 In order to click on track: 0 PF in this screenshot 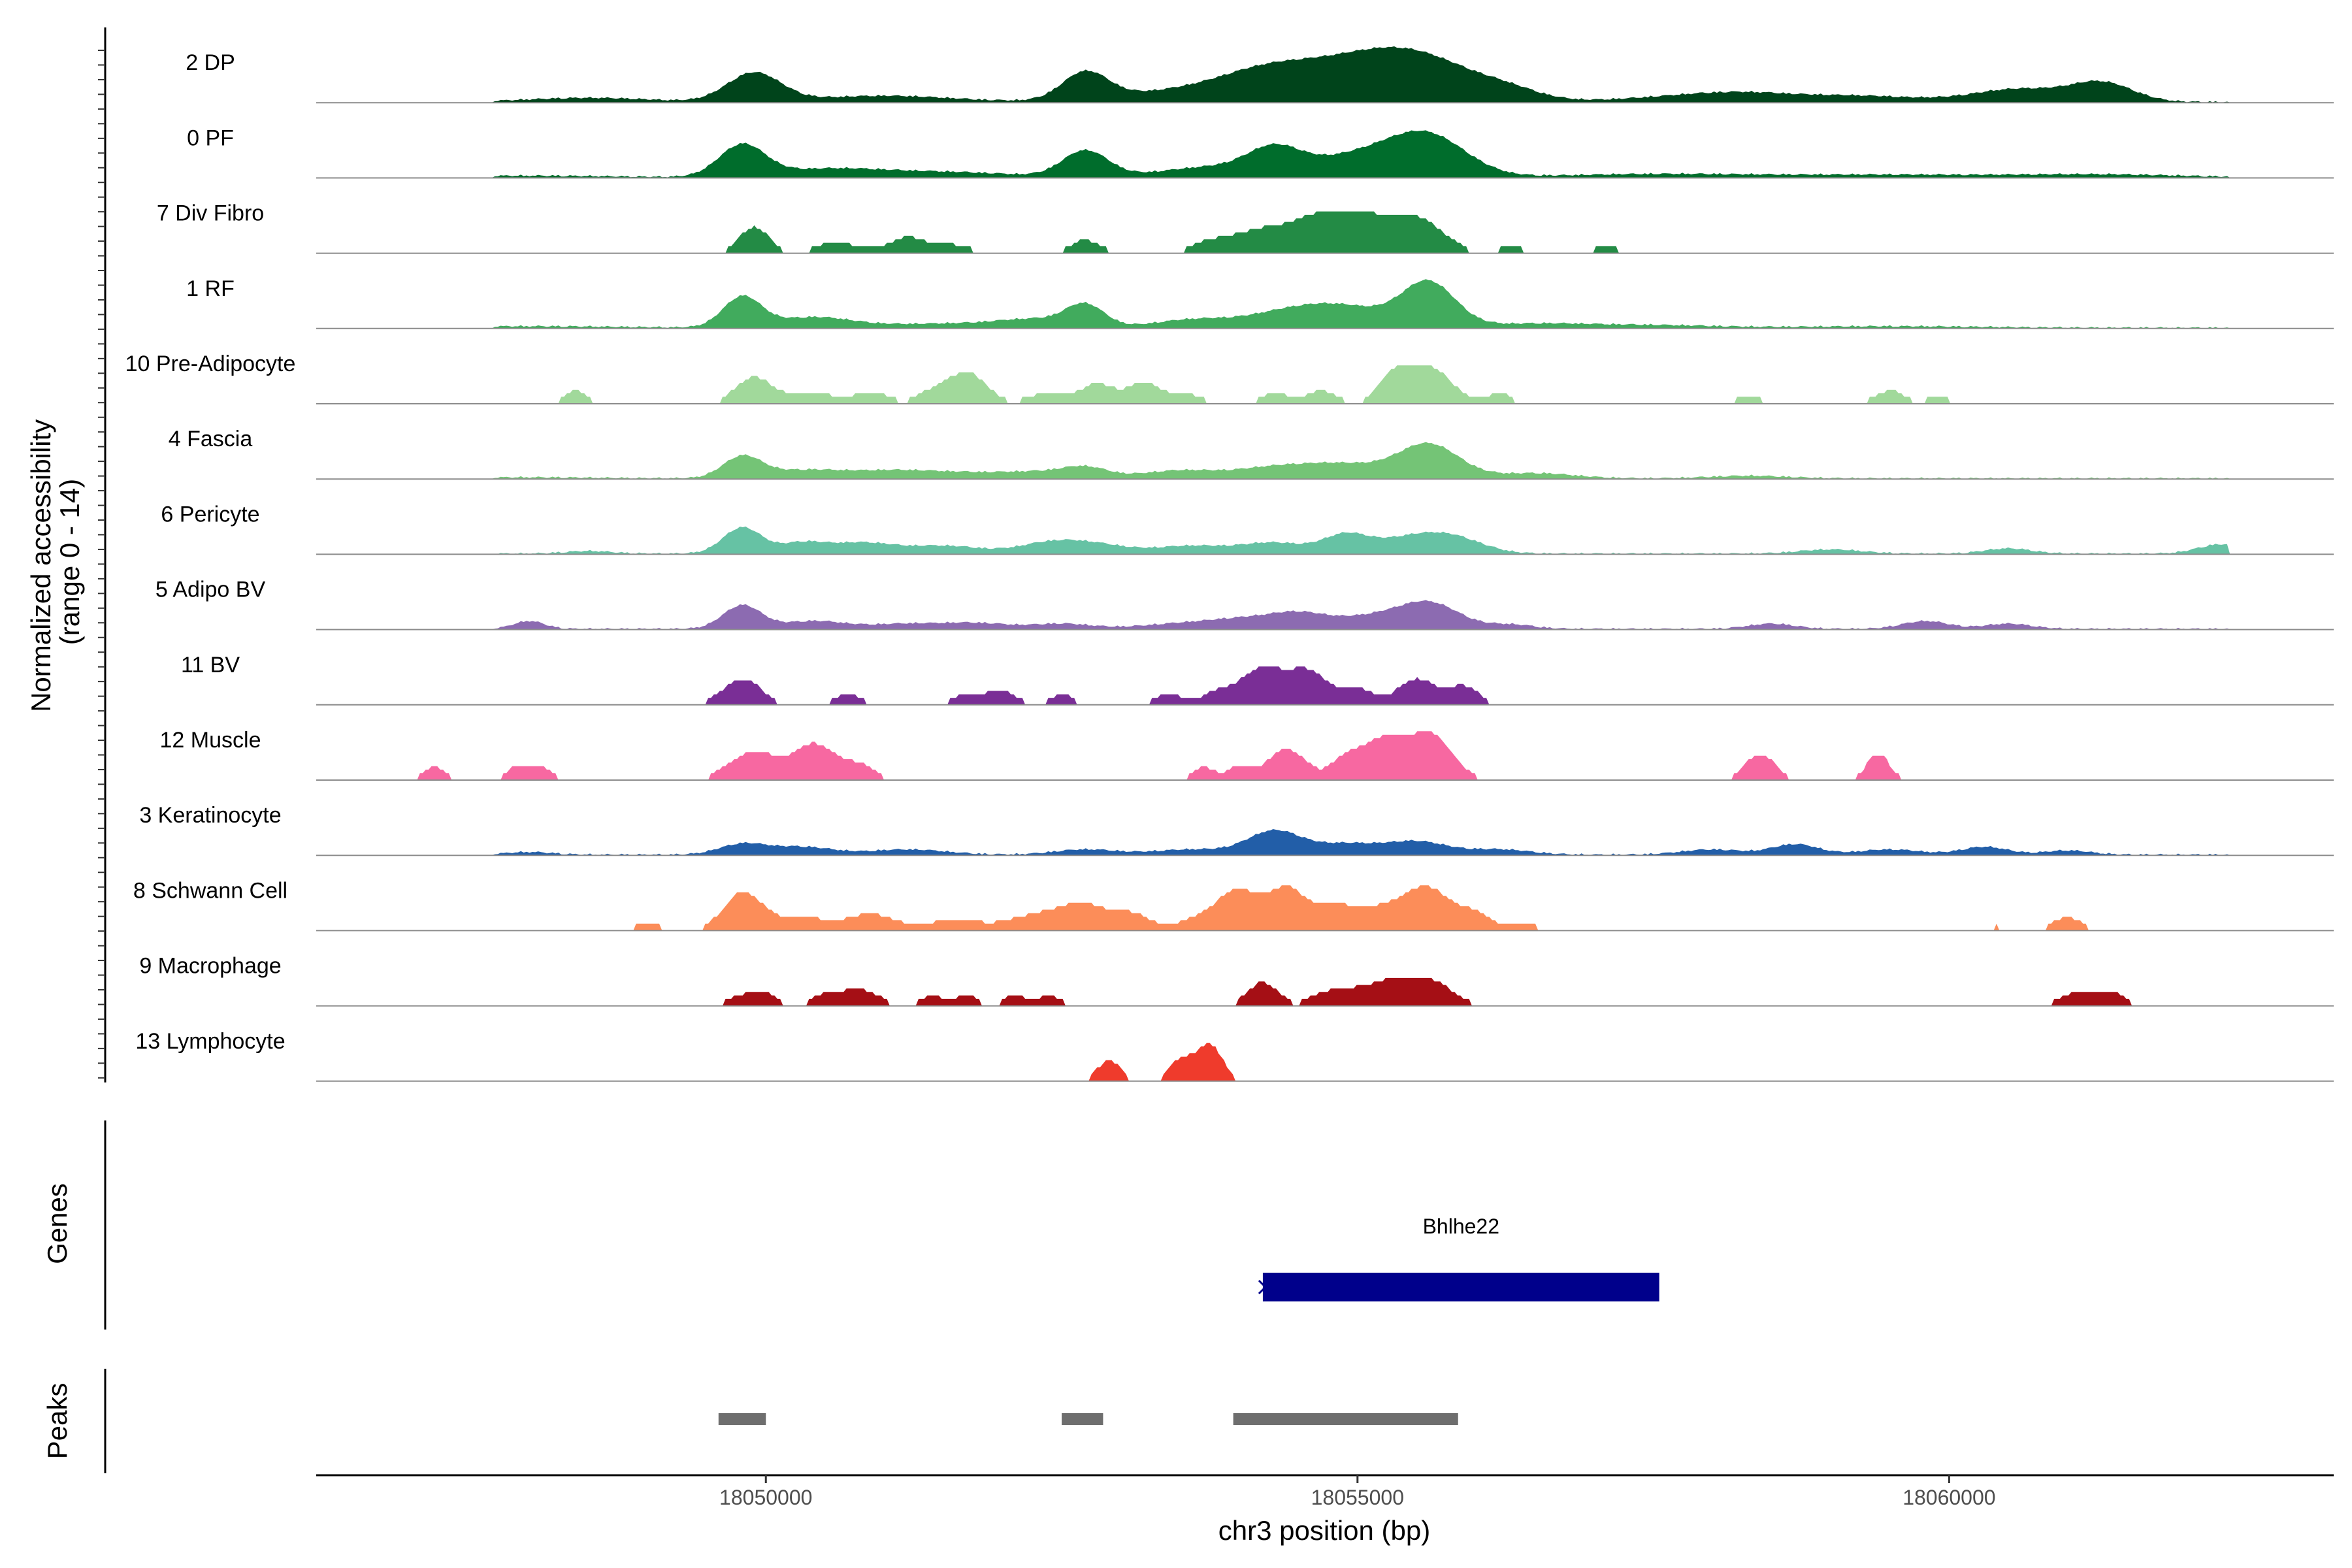, I will do `click(1260, 152)`.